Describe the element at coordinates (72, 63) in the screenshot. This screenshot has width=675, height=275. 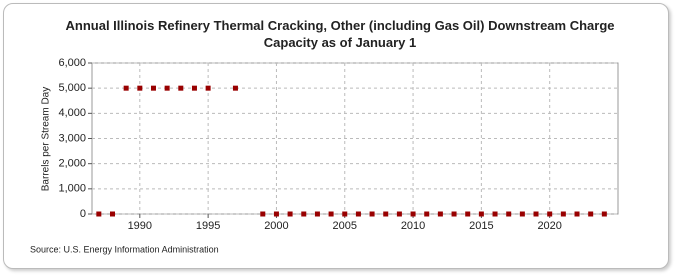
I see `y-tick-label: 6,000` at that location.